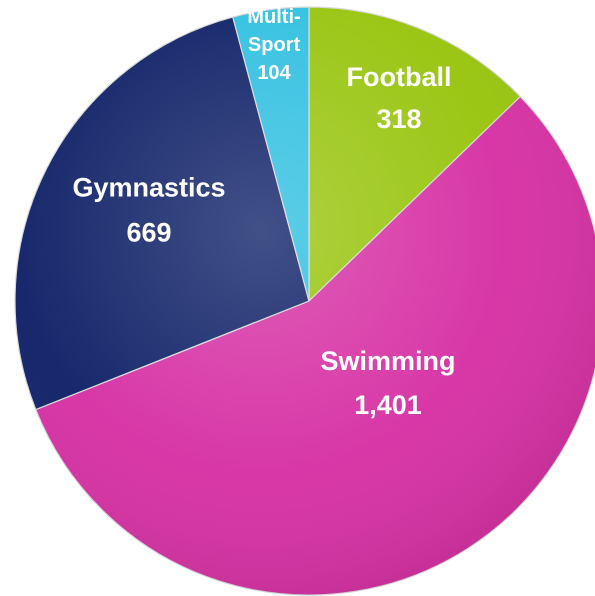 The image size is (595, 596). Describe the element at coordinates (148, 210) in the screenshot. I see `pie-label-gymnastics: Gymnastics 669` at that location.